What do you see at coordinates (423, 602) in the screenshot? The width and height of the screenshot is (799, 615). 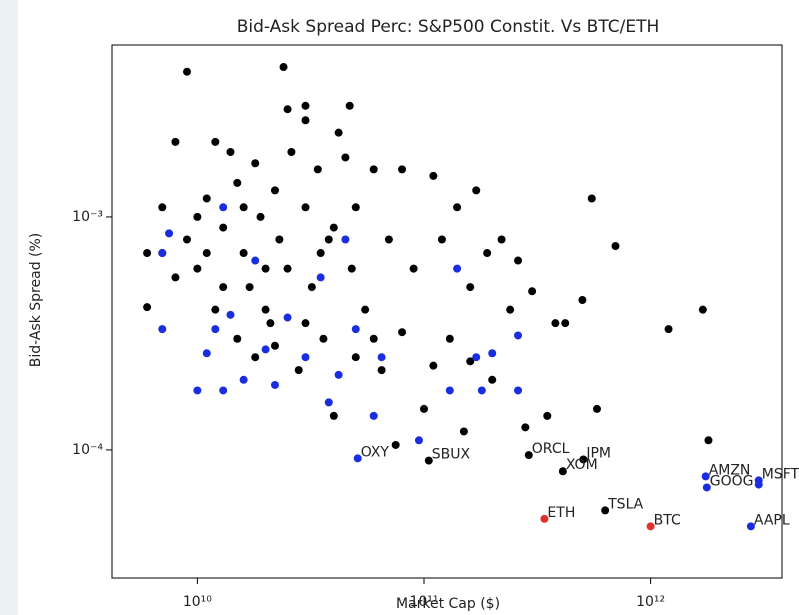 I see `x-tick-label: 10¹¹` at bounding box center [423, 602].